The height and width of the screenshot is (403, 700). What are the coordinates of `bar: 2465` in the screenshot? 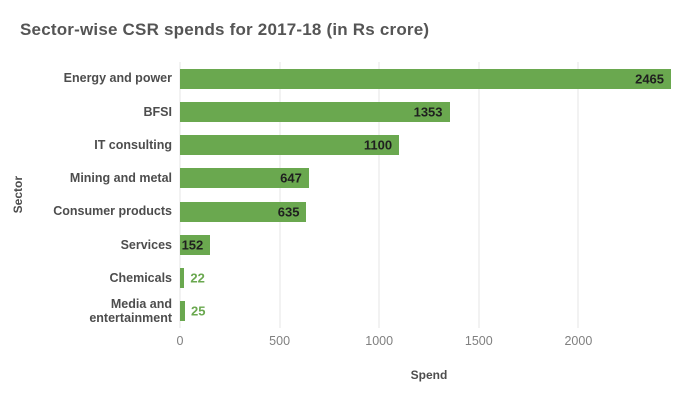 It's located at (426, 78).